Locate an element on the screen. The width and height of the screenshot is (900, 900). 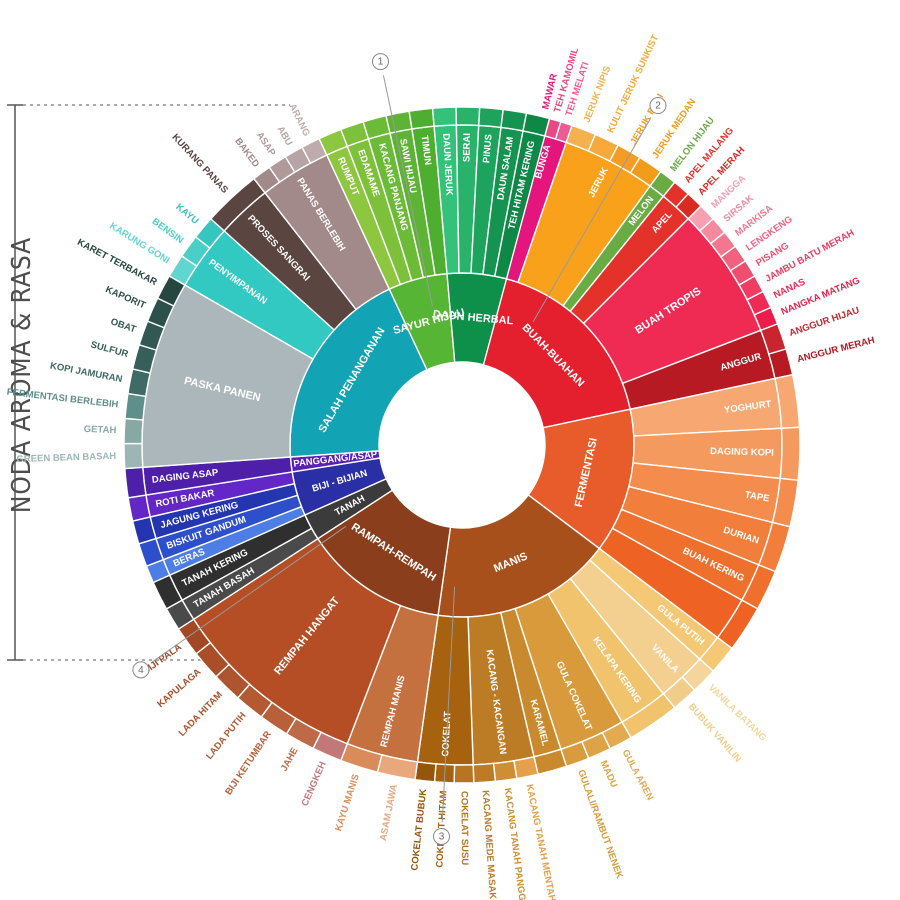
leaf-label-kaporit: KAPORIT is located at coordinates (126, 297).